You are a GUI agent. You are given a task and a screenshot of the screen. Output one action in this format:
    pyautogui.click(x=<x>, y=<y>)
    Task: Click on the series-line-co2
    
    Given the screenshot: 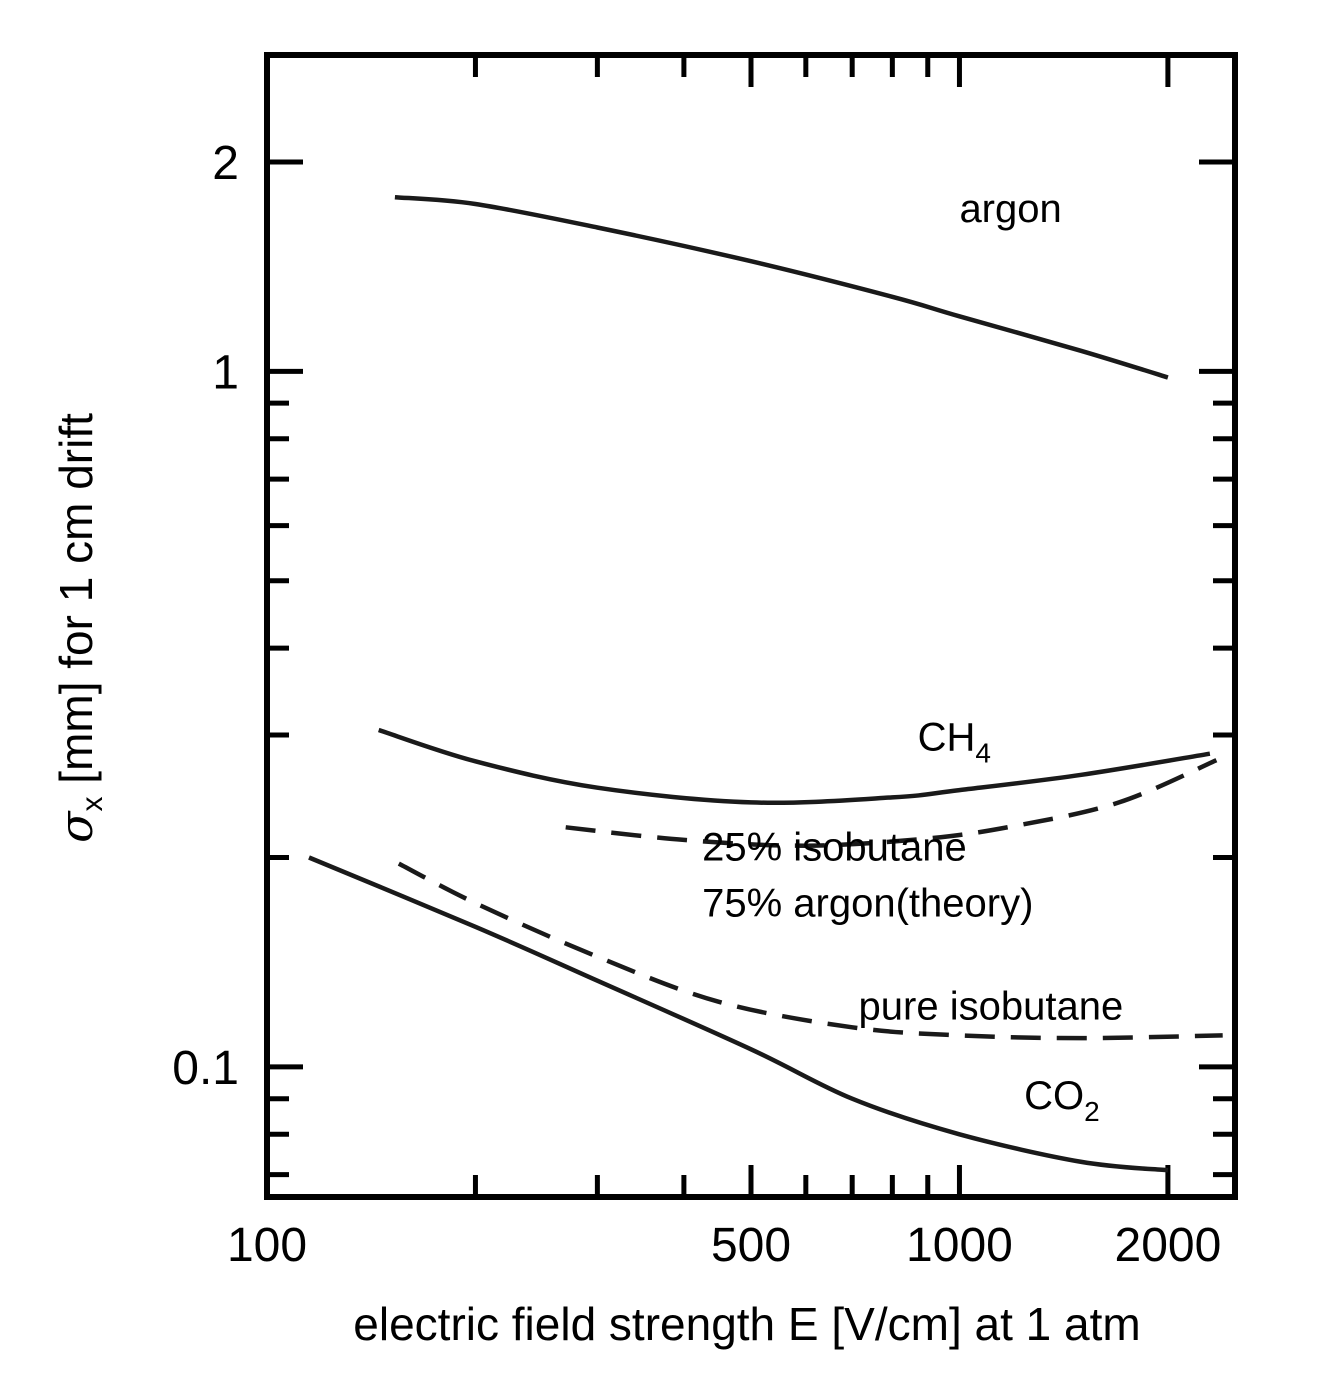 What is the action you would take?
    pyautogui.click(x=738, y=1014)
    